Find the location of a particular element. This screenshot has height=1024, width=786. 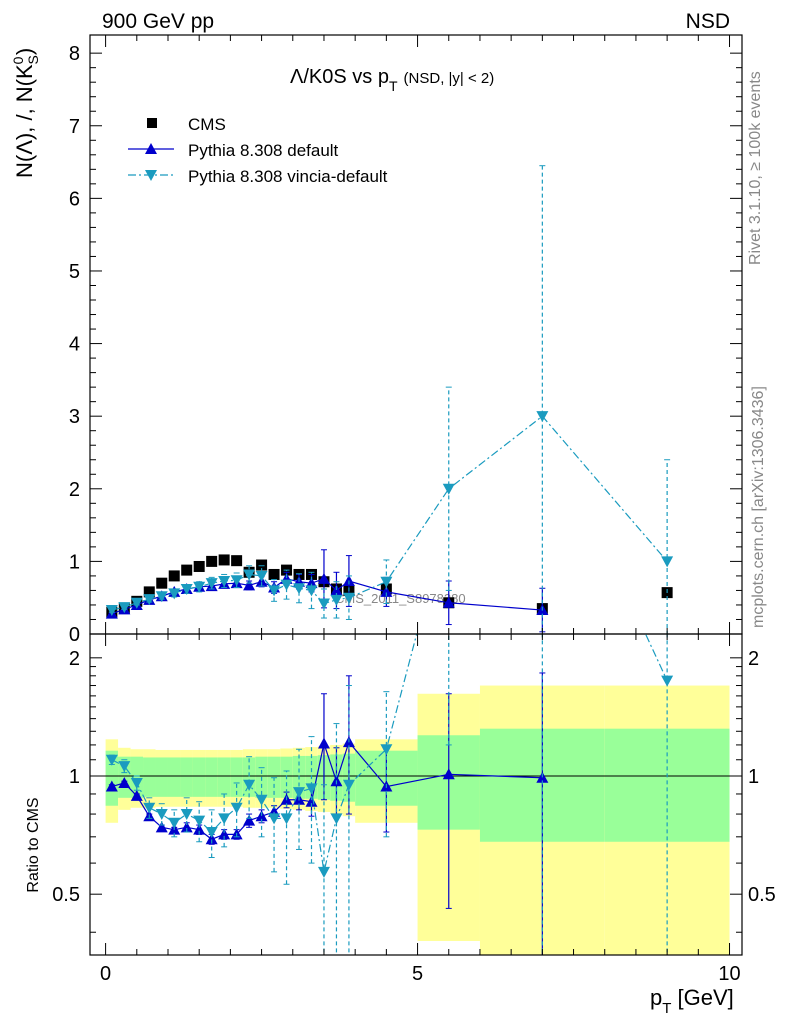

analysis-watermark: CMS_2011_S8978280 is located at coordinates (400, 598).